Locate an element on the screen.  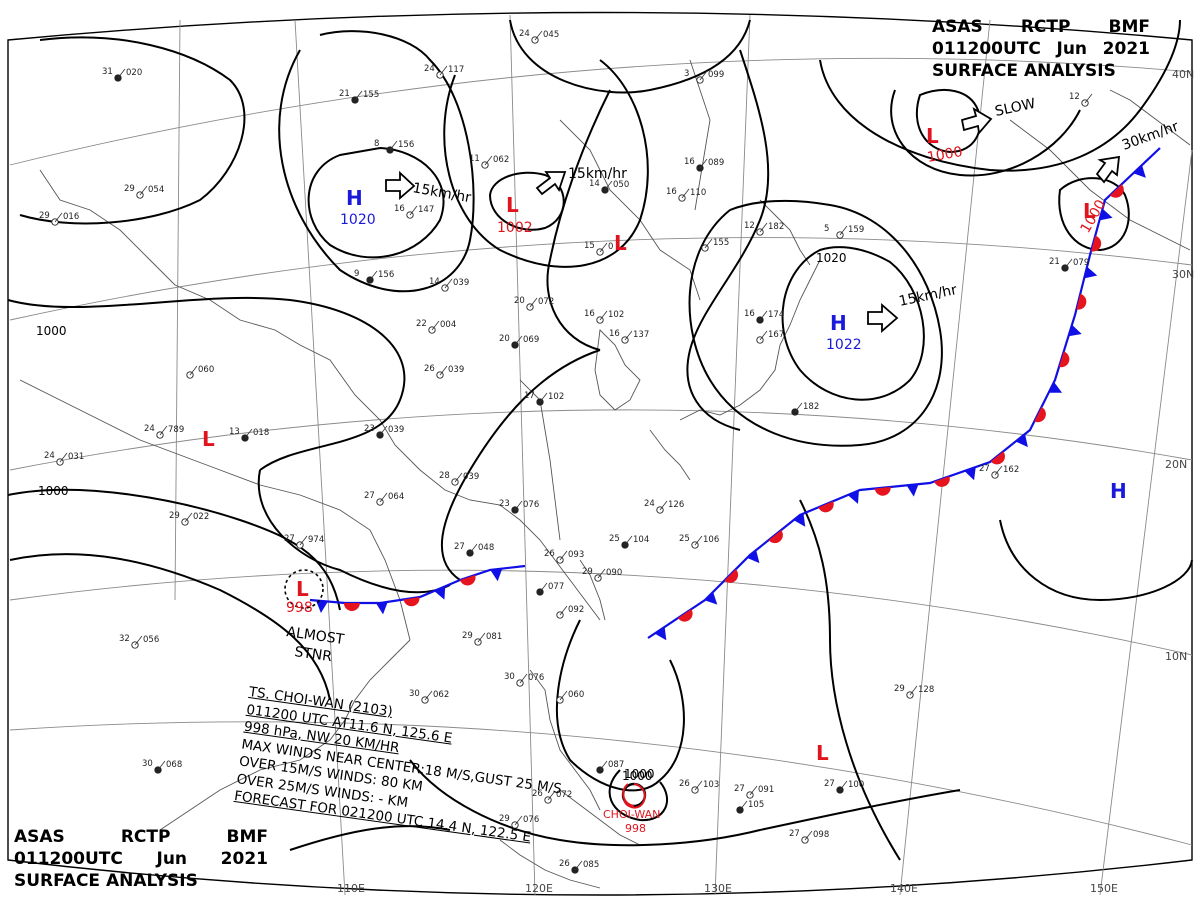
station-plot: 29 090 is located at coordinates (602, 574).